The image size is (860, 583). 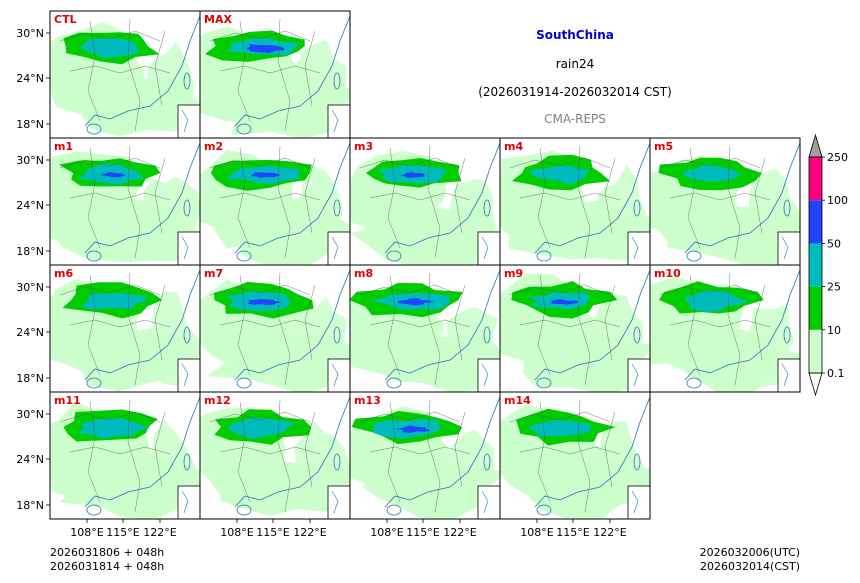 I want to click on panel-label: m11, so click(x=67, y=400).